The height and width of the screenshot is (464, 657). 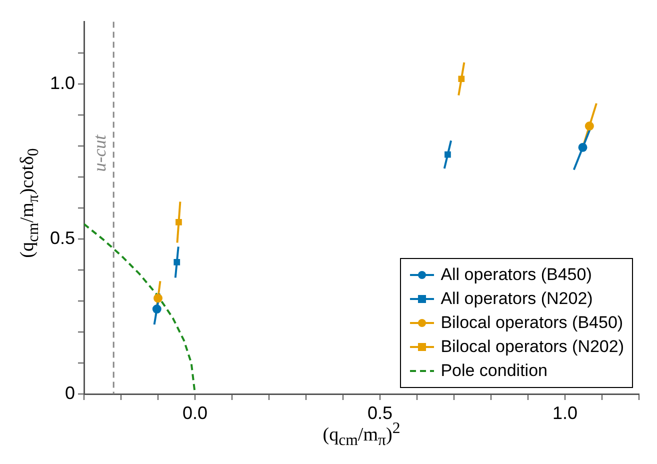 What do you see at coordinates (516, 275) in the screenshot?
I see `legend-label: All operators (B450)` at bounding box center [516, 275].